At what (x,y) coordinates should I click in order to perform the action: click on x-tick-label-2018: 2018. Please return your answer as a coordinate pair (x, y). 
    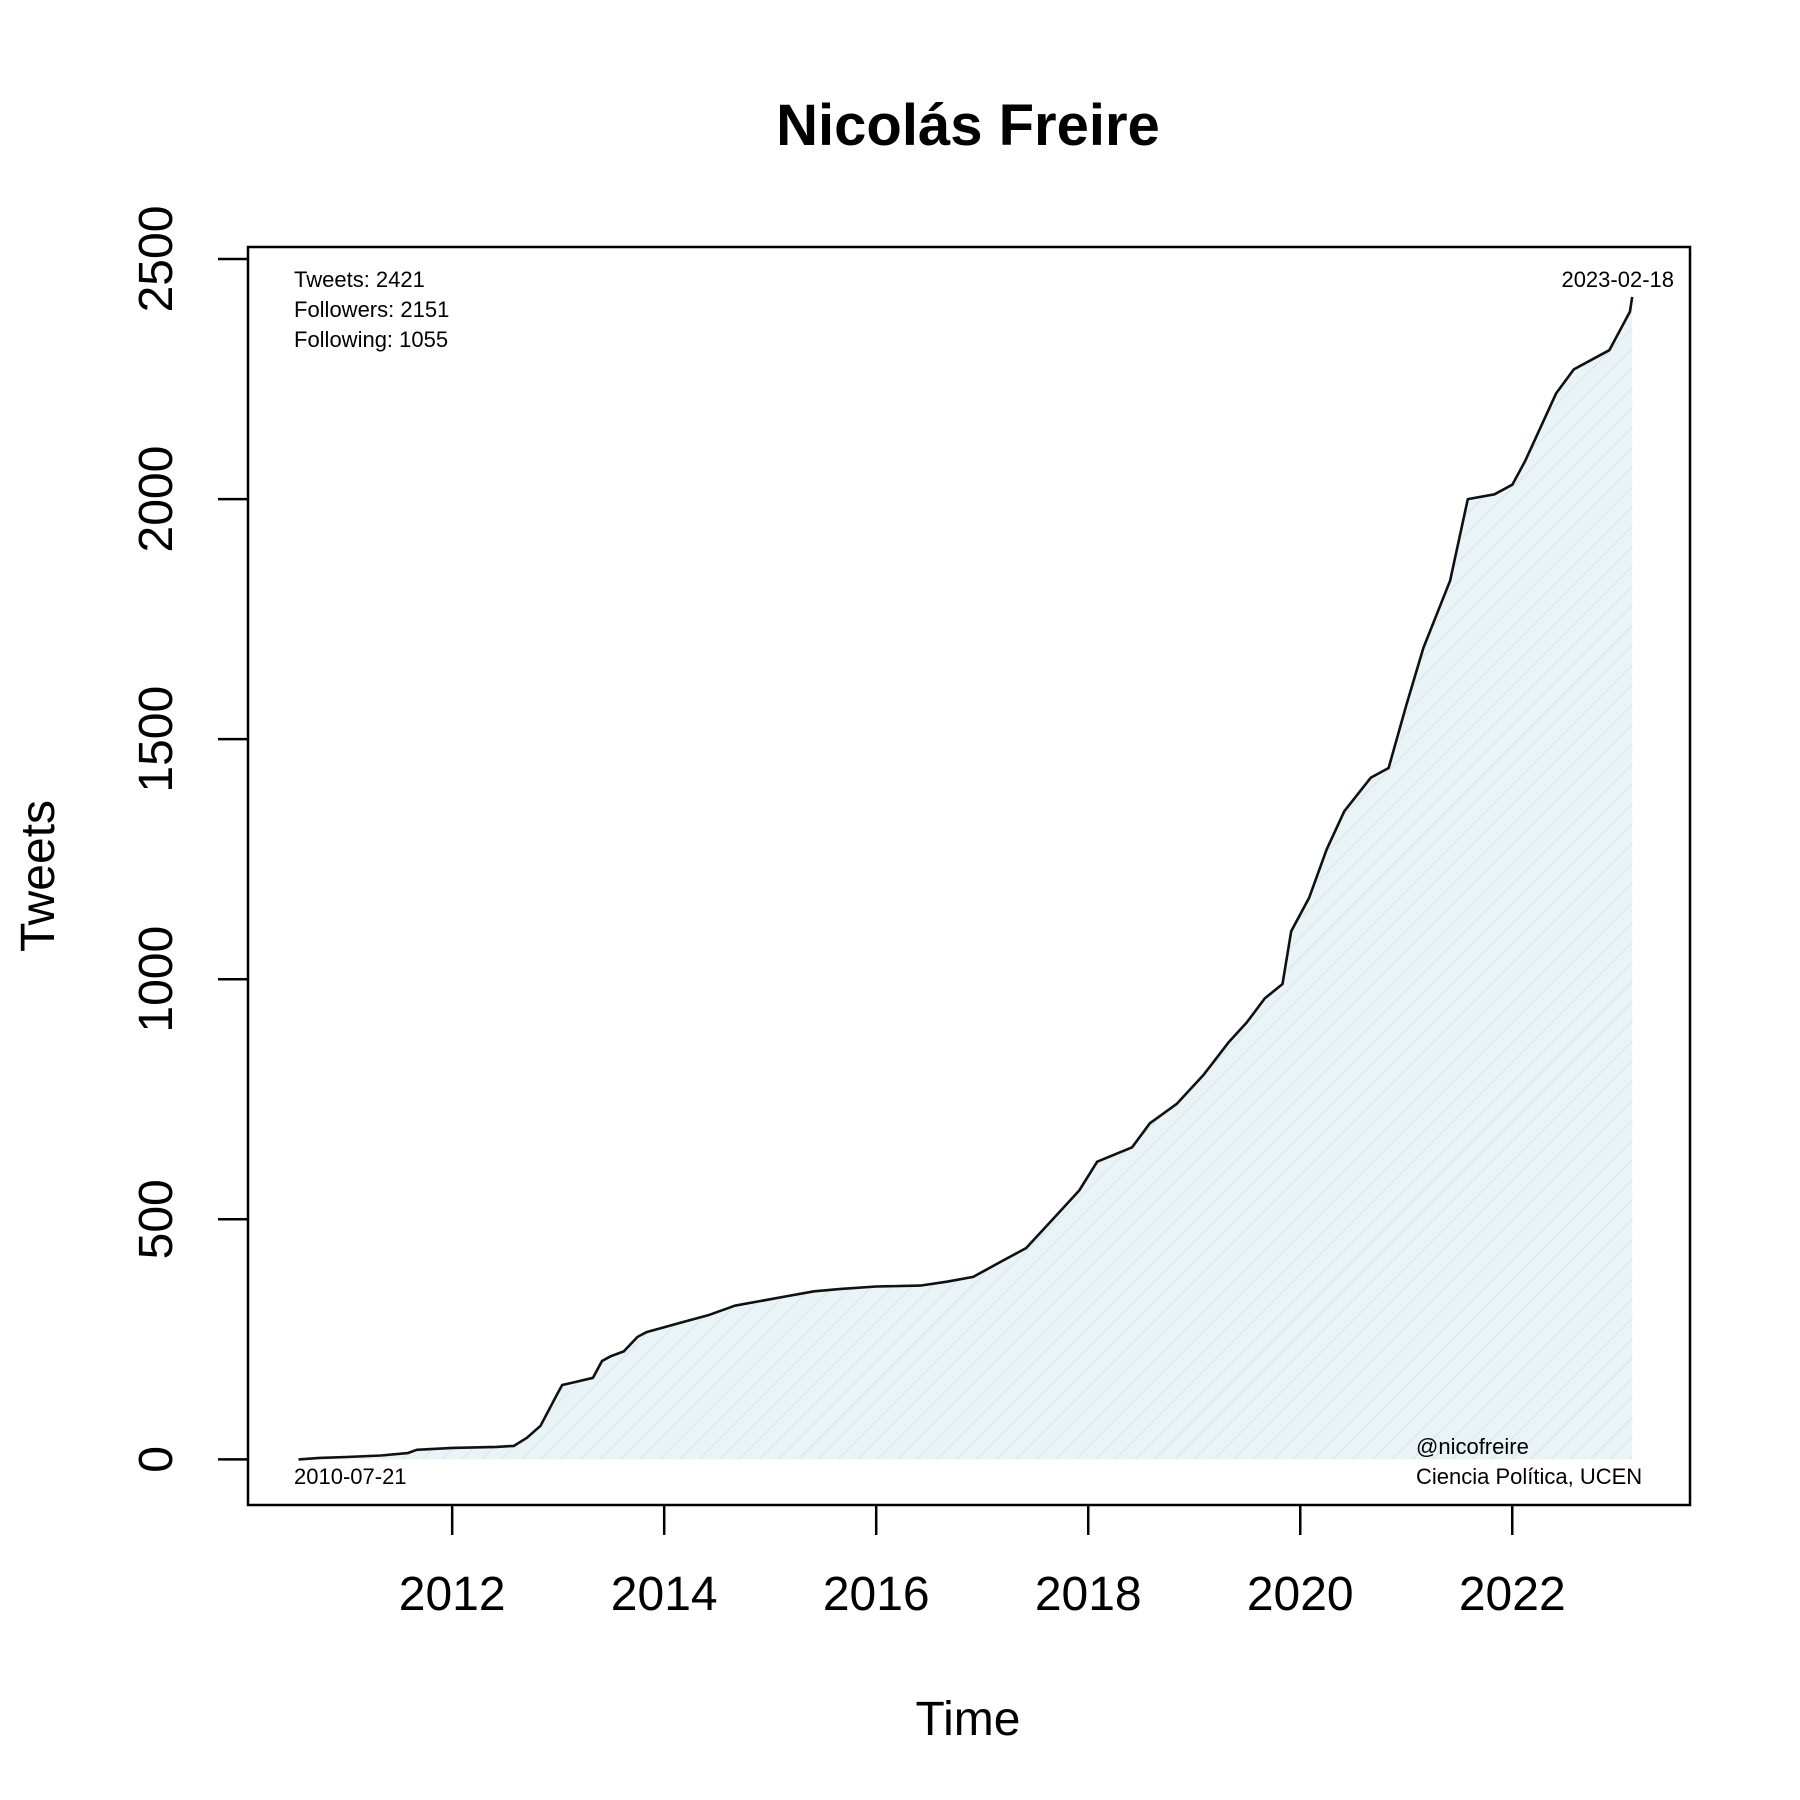
    Looking at the image, I should click on (1088, 1594).